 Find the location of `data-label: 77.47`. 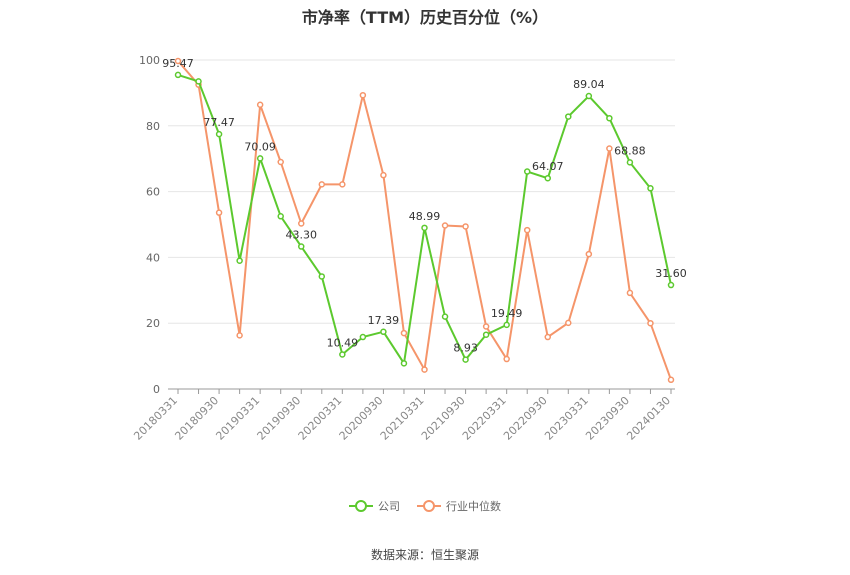

data-label: 77.47 is located at coordinates (219, 122).